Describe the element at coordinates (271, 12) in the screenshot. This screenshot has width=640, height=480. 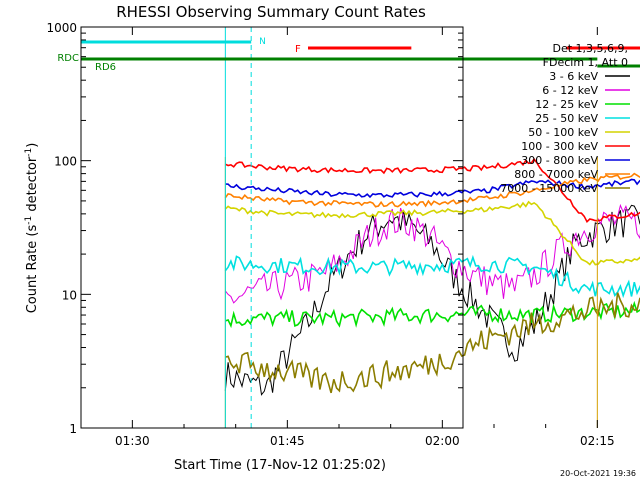
I see `chart-title: RHESSI Observing Summary Count Rates` at that location.